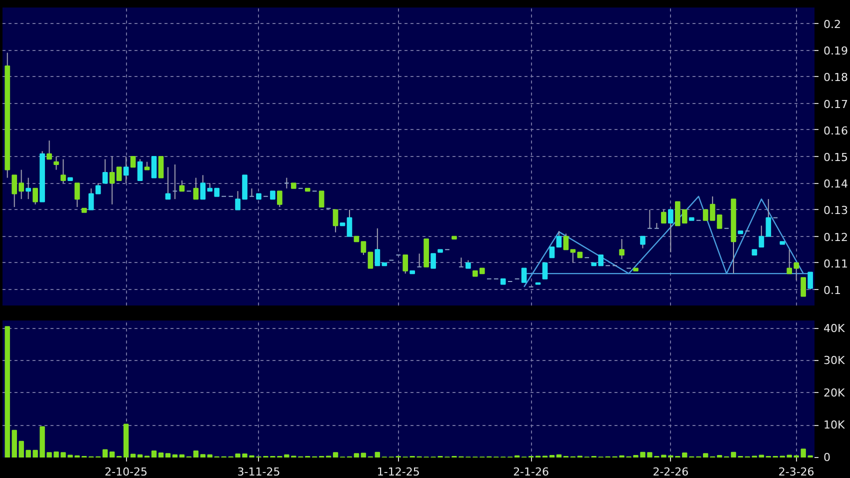 The width and height of the screenshot is (850, 478). Describe the element at coordinates (836, 184) in the screenshot. I see `y-tick-label: 0.14` at that location.